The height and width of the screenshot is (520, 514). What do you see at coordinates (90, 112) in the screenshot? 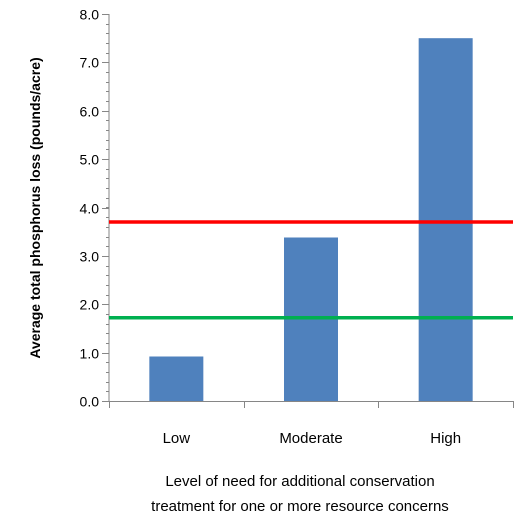
I see `y-tick-label: 6.0` at bounding box center [90, 112].